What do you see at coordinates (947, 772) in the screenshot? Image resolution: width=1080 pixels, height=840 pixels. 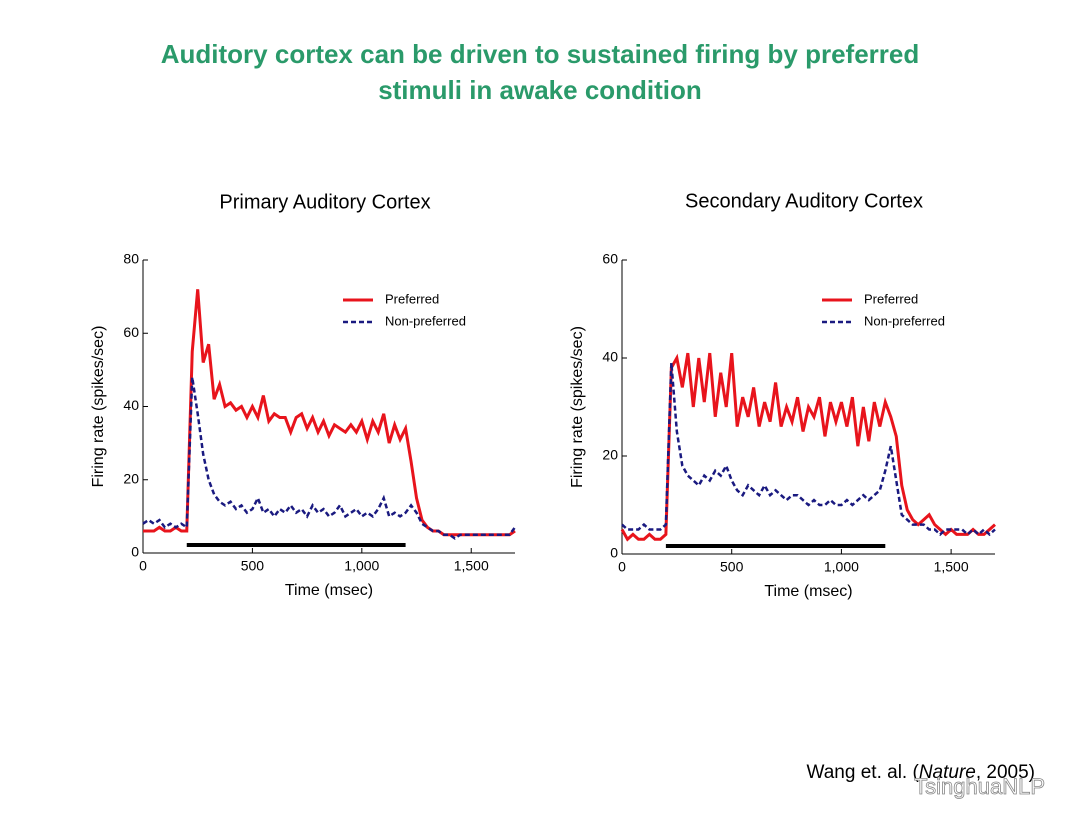 I see `citation-journal: Nature` at bounding box center [947, 772].